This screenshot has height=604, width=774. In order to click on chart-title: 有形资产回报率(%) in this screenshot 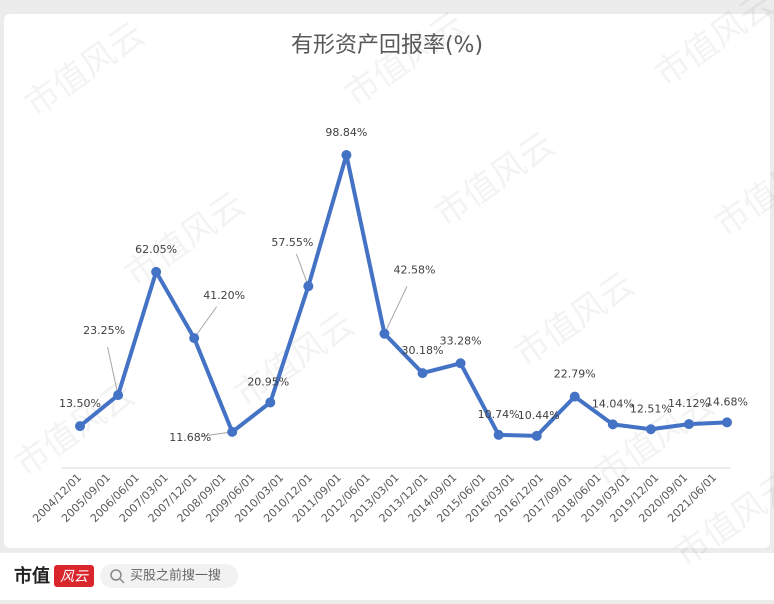, I will do `click(387, 45)`.